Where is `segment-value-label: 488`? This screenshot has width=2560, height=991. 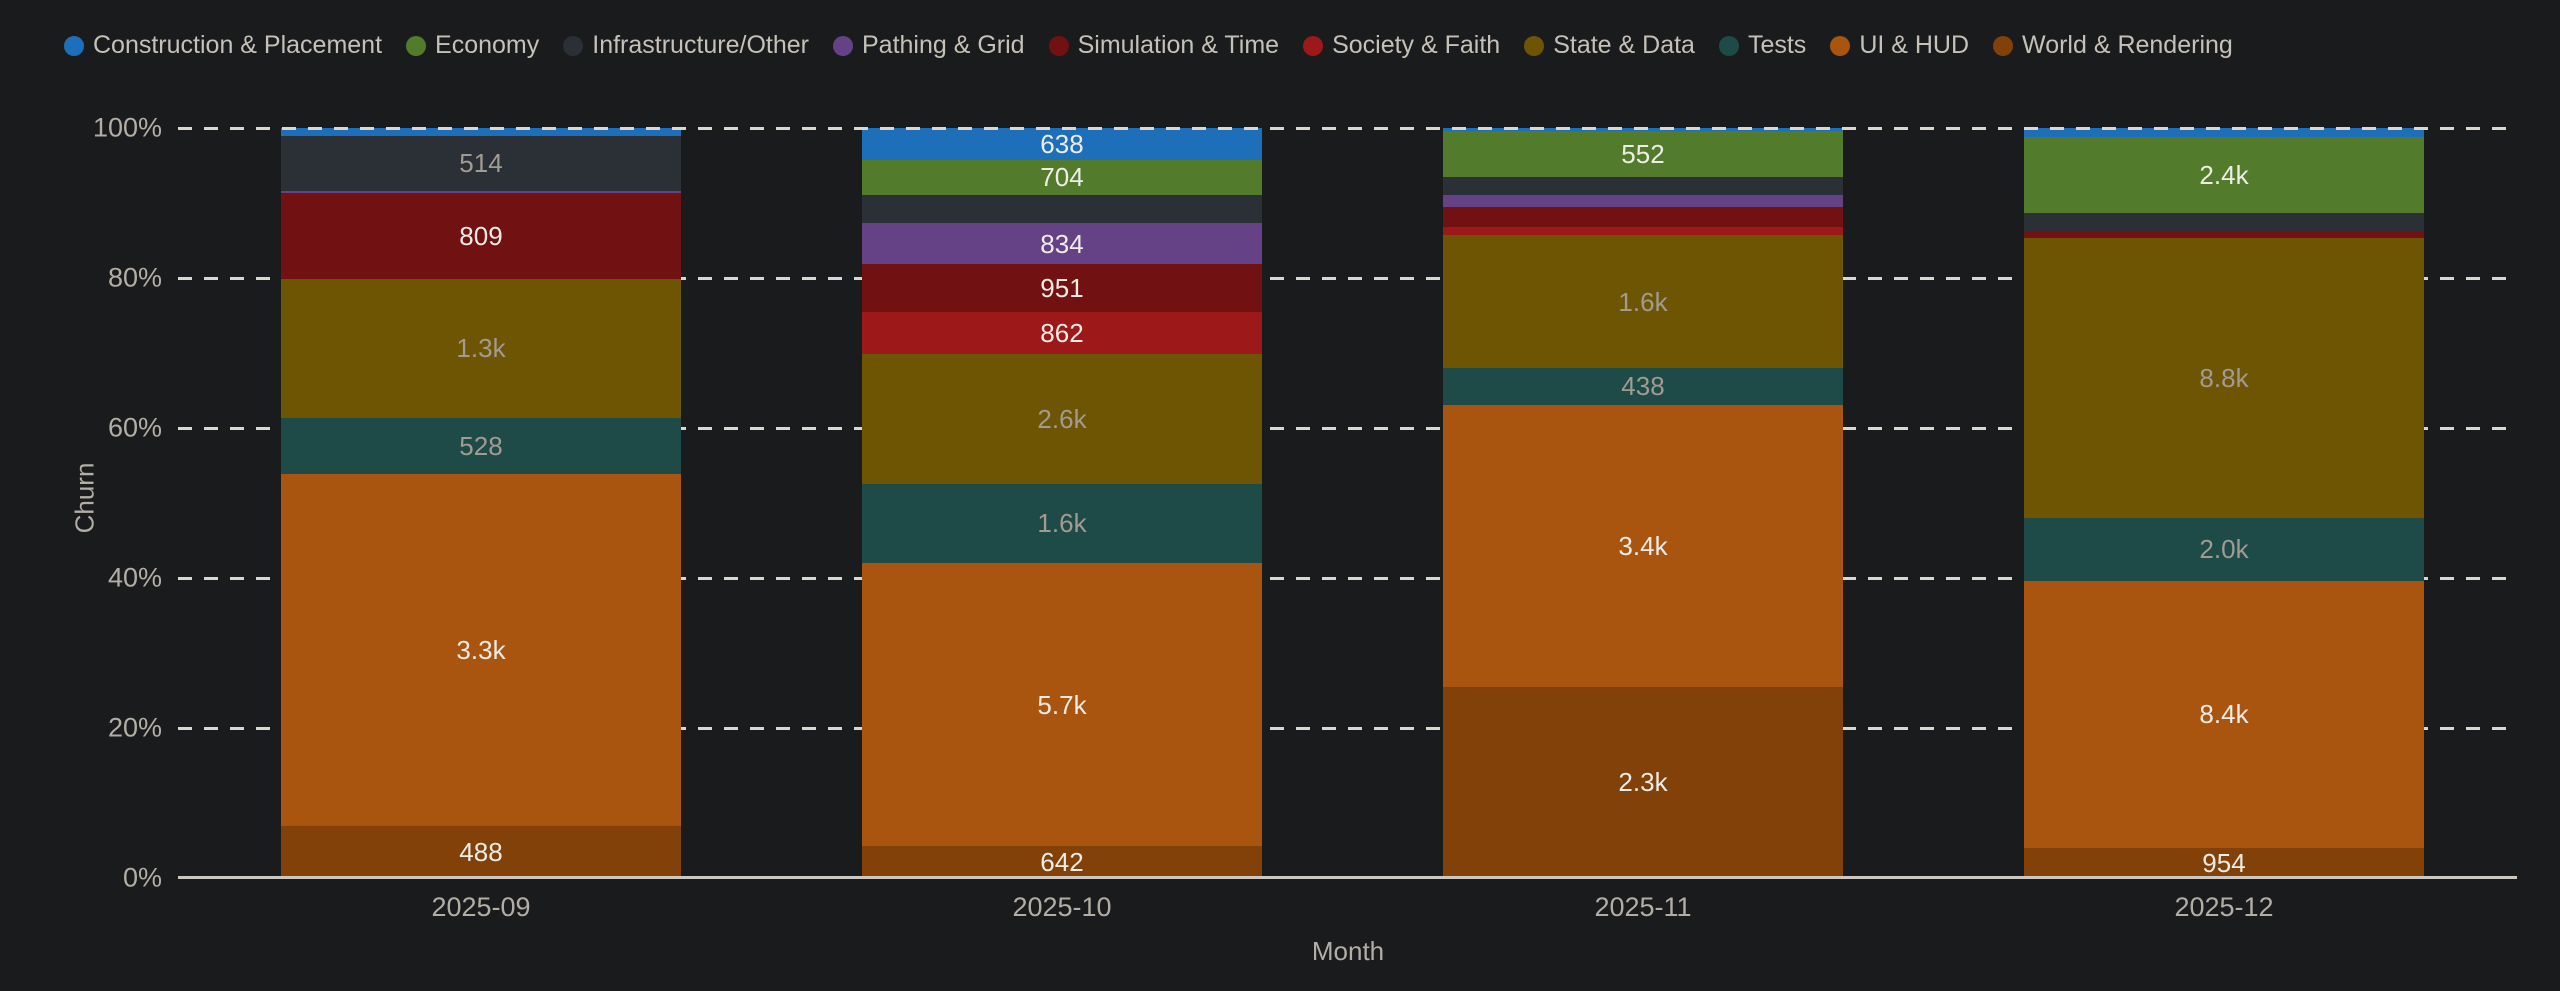
segment-value-label: 488 is located at coordinates (481, 851).